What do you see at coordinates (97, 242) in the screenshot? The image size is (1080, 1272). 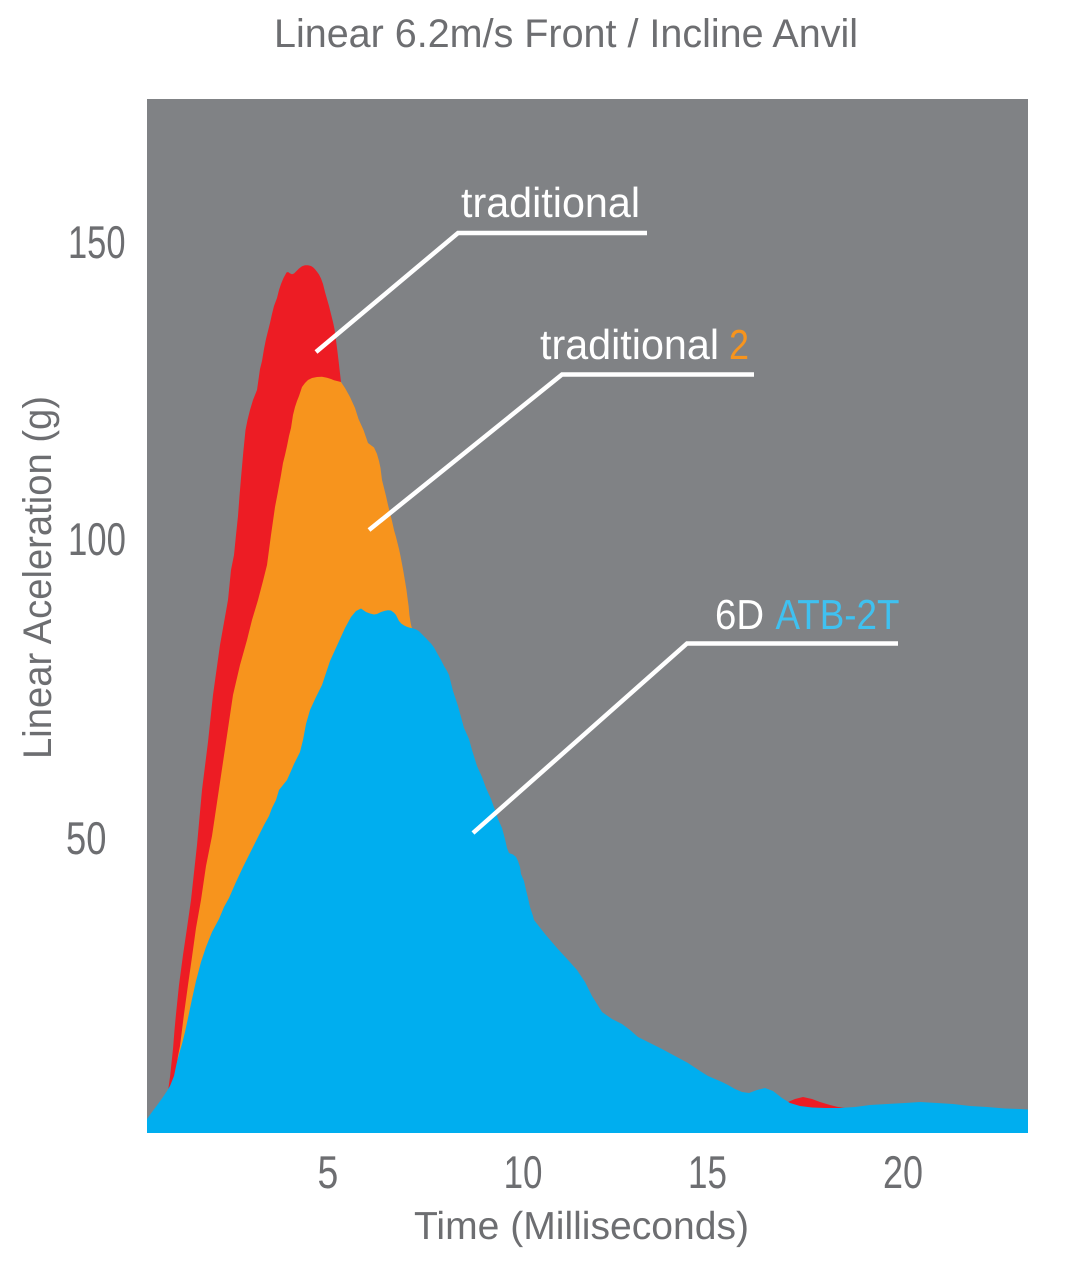 I see `svg-text: 150` at bounding box center [97, 242].